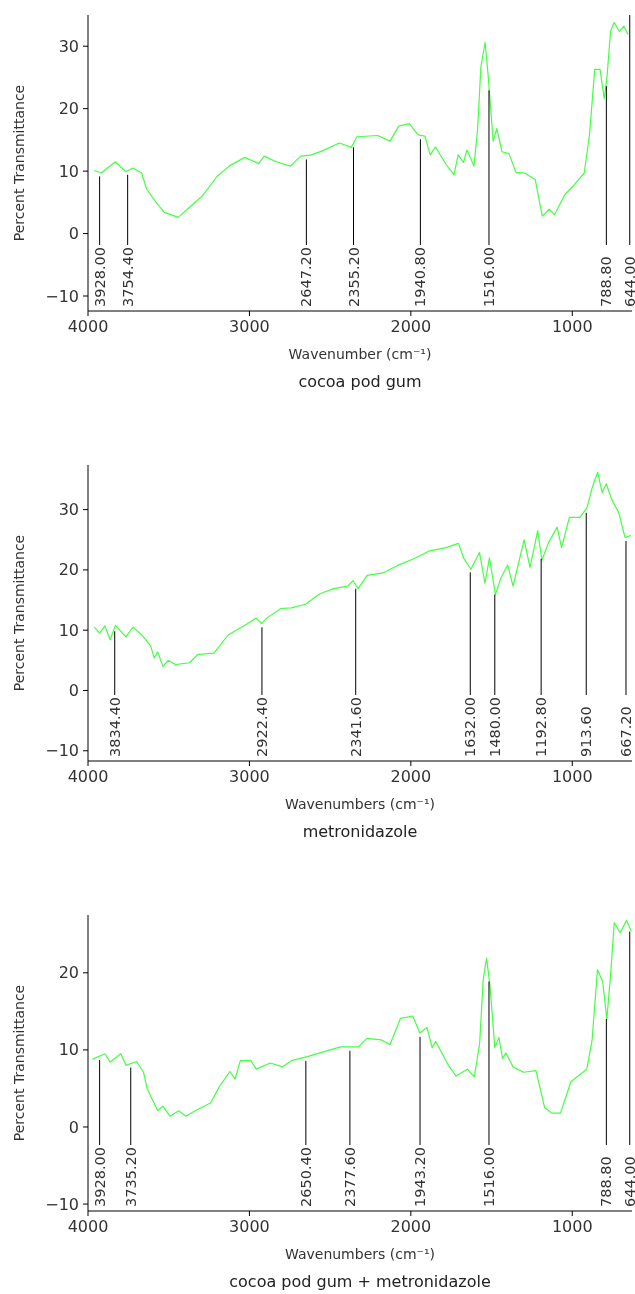 The height and width of the screenshot is (1294, 635). Describe the element at coordinates (306, 277) in the screenshot. I see `ref-line-label: 2647.20` at that location.